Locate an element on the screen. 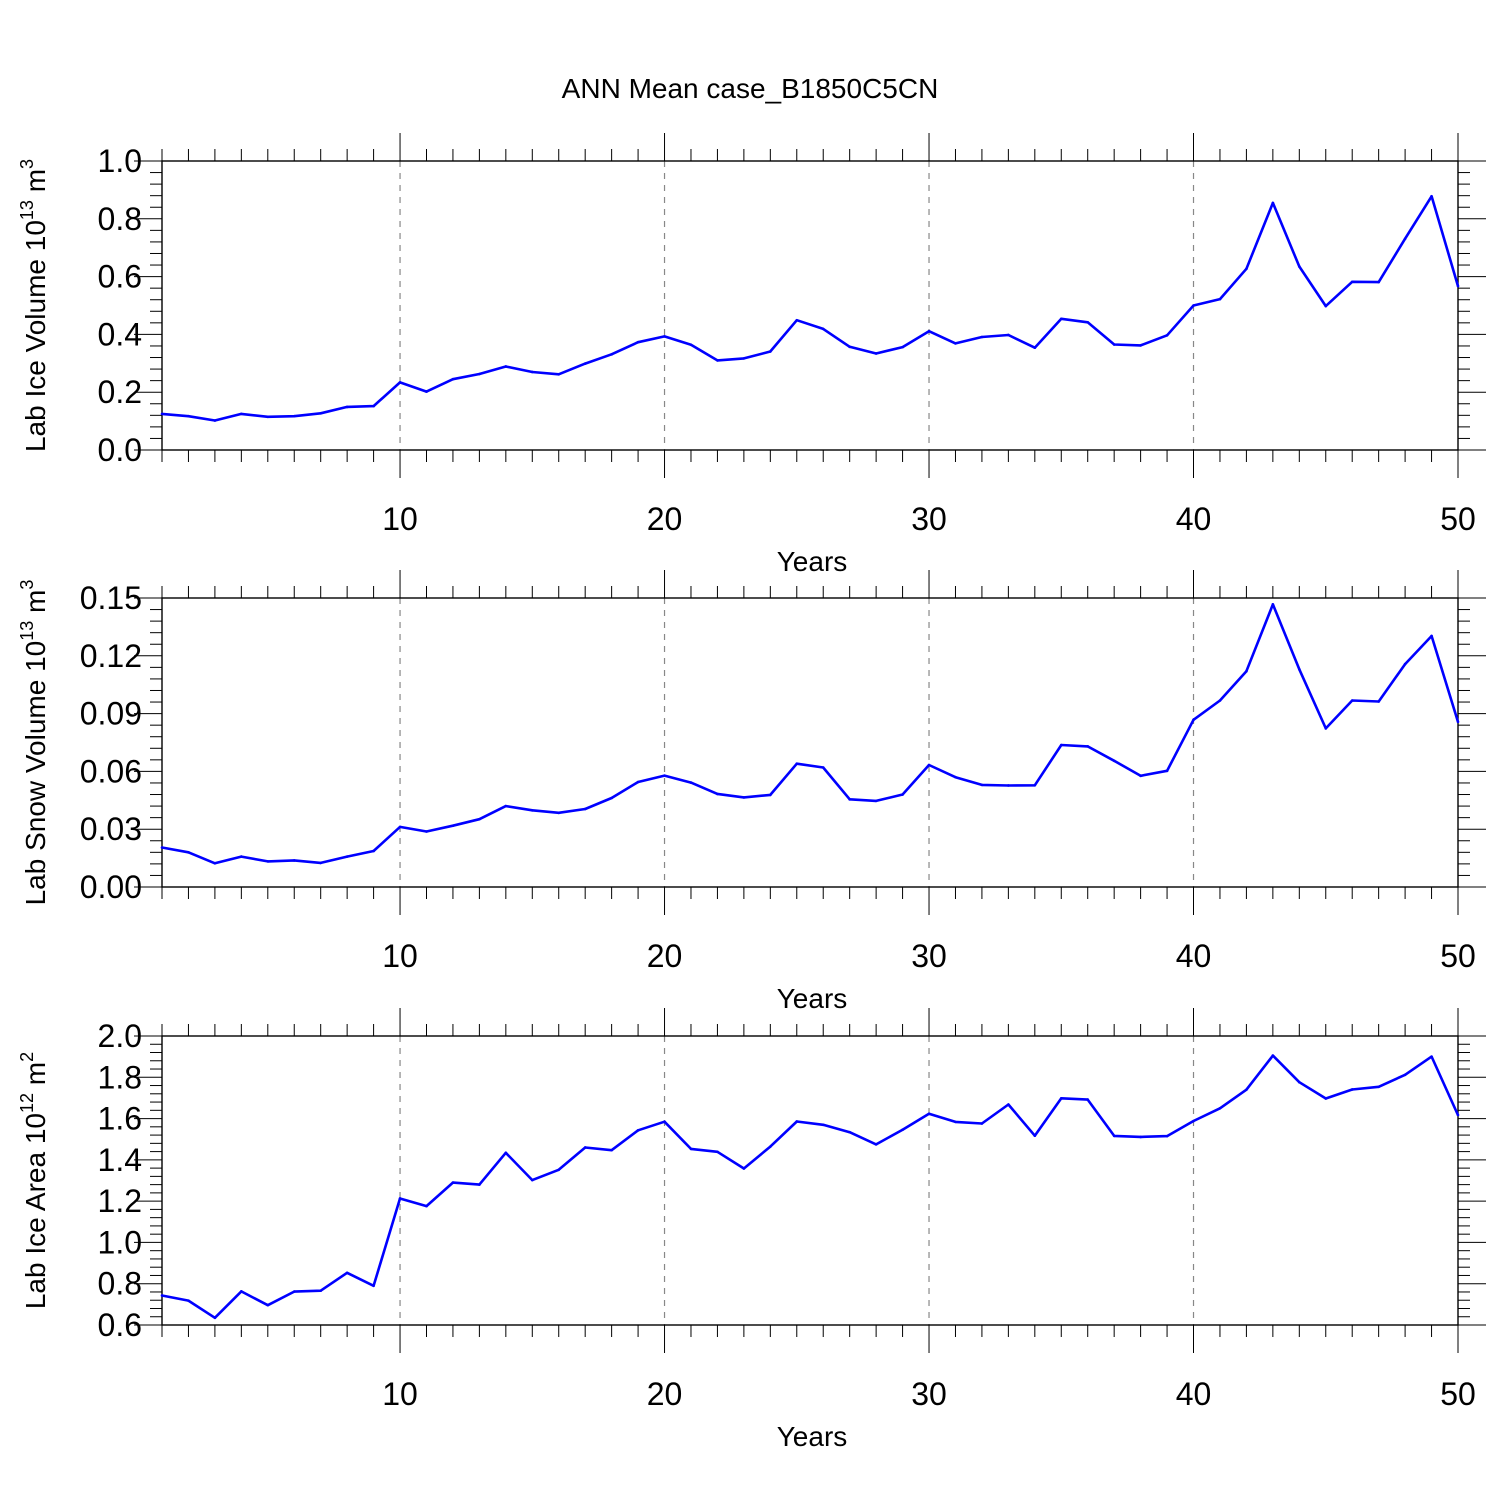 This screenshot has height=1500, width=1500. x-tick-label: 40 is located at coordinates (1194, 1394).